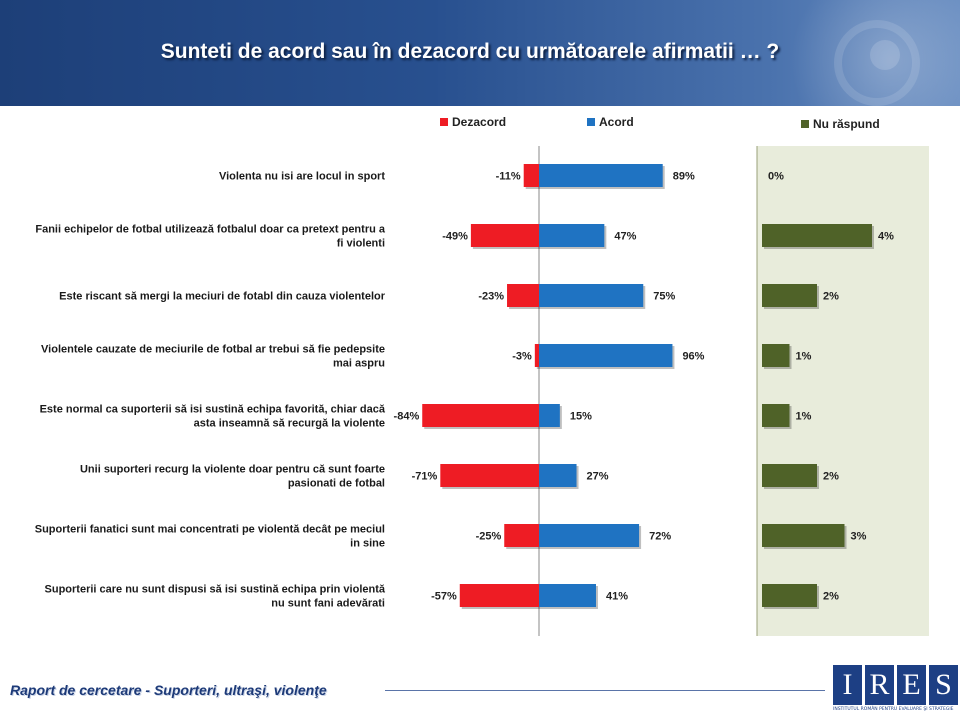 This screenshot has height=720, width=960. What do you see at coordinates (361, 244) in the screenshot?
I see `category-label-line: fi violenti` at bounding box center [361, 244].